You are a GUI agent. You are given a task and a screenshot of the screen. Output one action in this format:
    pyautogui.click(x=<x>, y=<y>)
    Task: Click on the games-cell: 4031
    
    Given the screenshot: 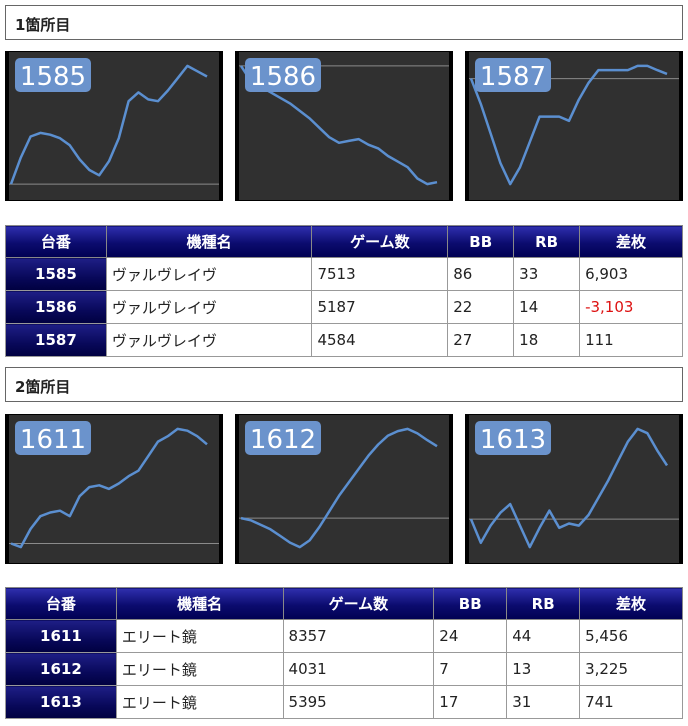 What is the action you would take?
    pyautogui.click(x=358, y=669)
    